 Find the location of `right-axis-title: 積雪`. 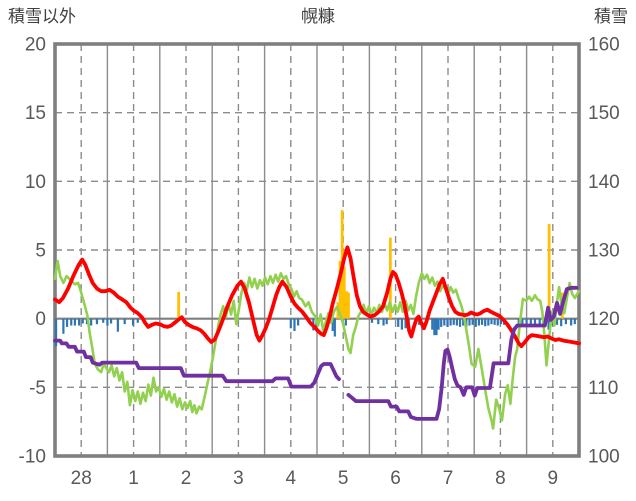

right-axis-title: 積雪 is located at coordinates (611, 16).